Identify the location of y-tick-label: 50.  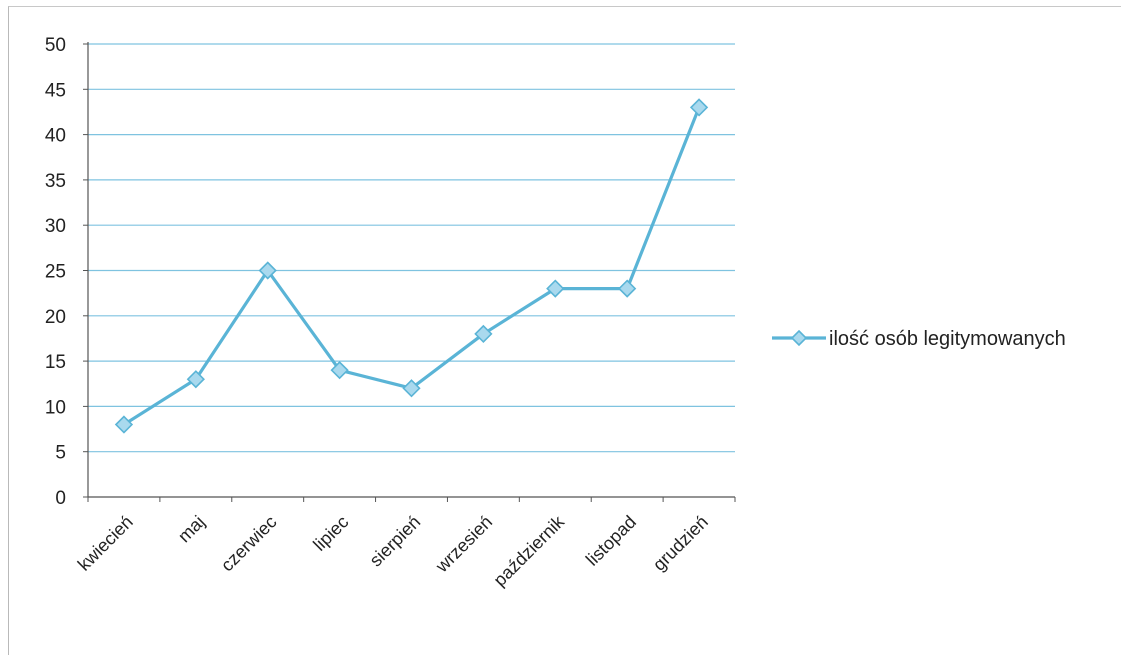
(55, 45).